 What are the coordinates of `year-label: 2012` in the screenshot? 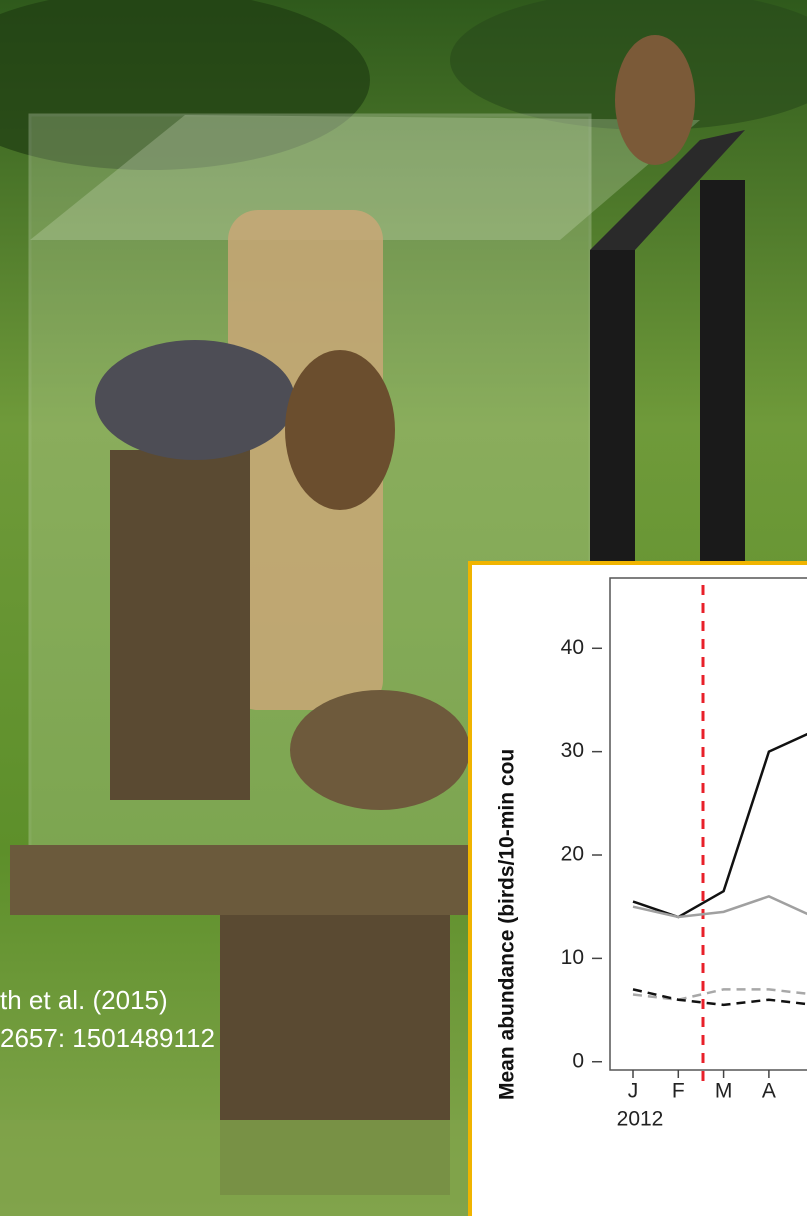 It's located at (640, 1119).